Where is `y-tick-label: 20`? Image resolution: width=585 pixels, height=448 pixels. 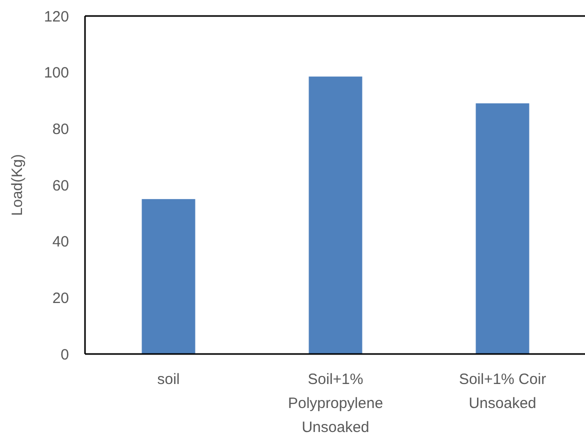
y-tick-label: 20 is located at coordinates (60, 298).